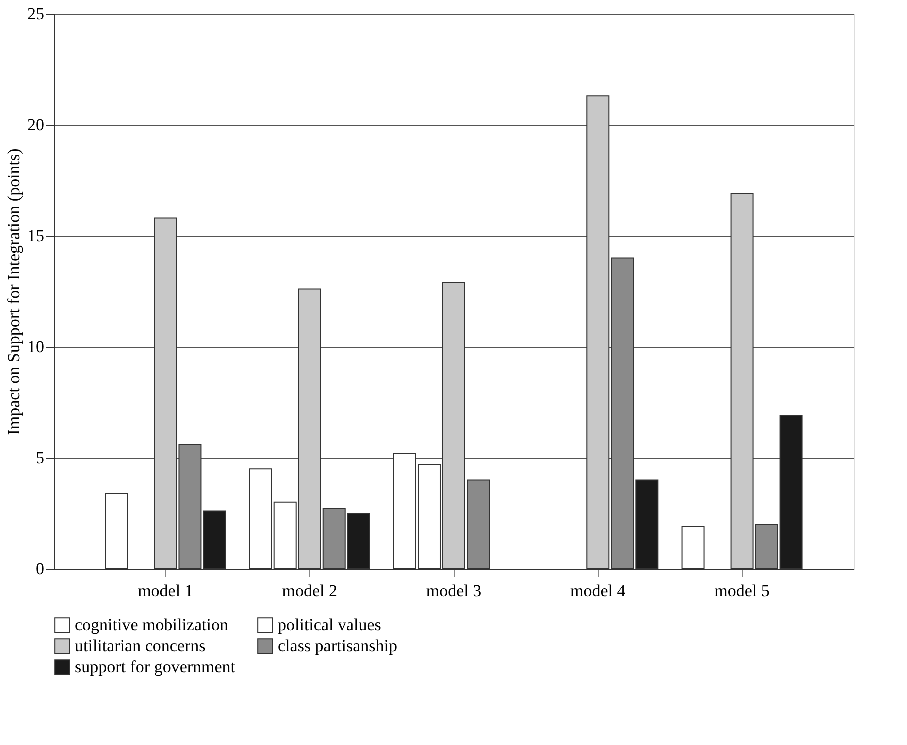  I want to click on legend-label: support for government, so click(155, 667).